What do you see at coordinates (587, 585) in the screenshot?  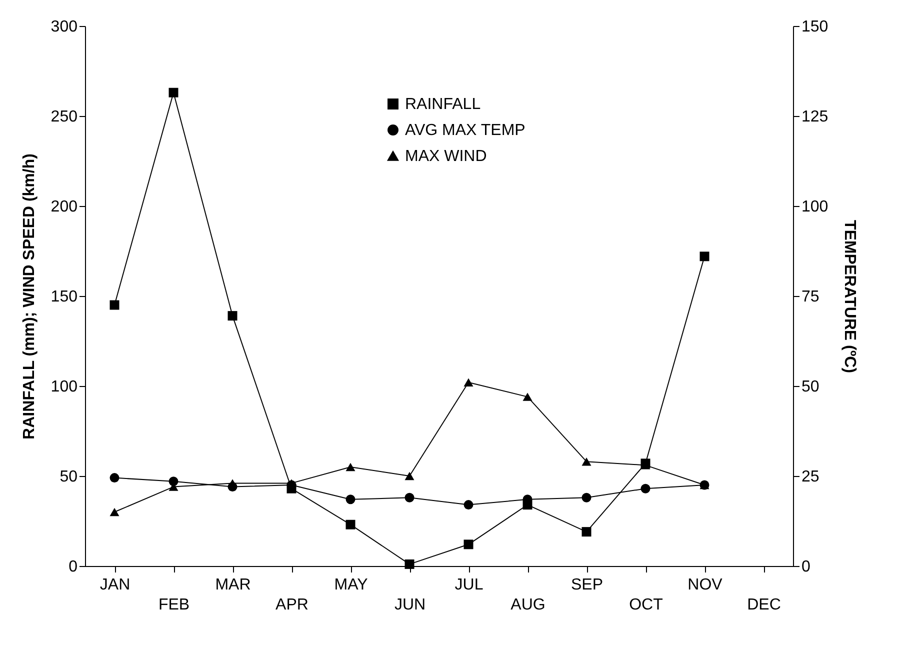 I see `x-tick-label: SEP` at bounding box center [587, 585].